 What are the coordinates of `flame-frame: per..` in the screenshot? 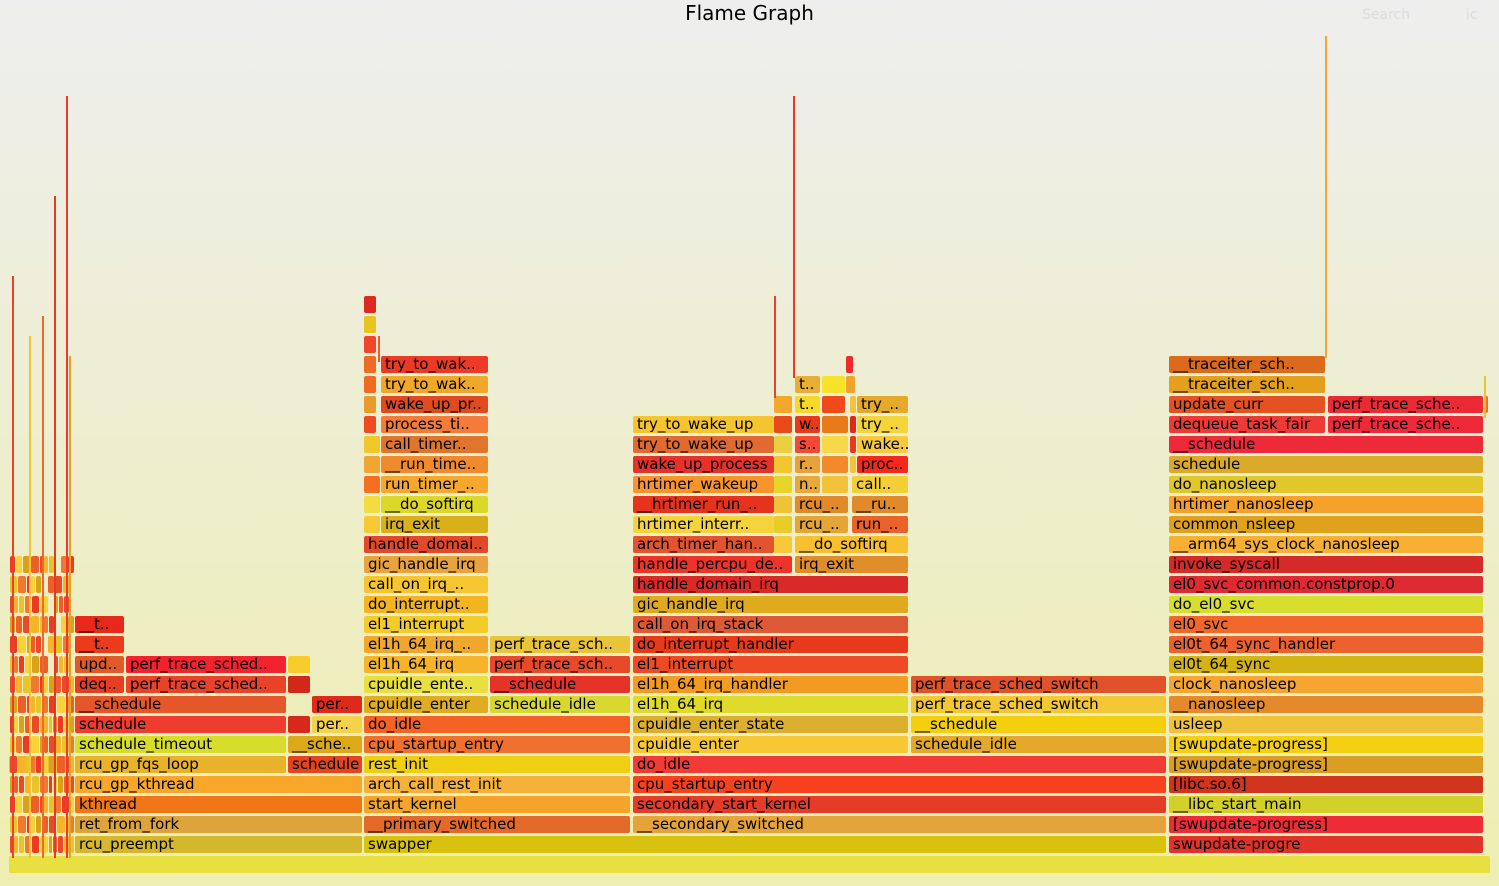 It's located at (337, 724).